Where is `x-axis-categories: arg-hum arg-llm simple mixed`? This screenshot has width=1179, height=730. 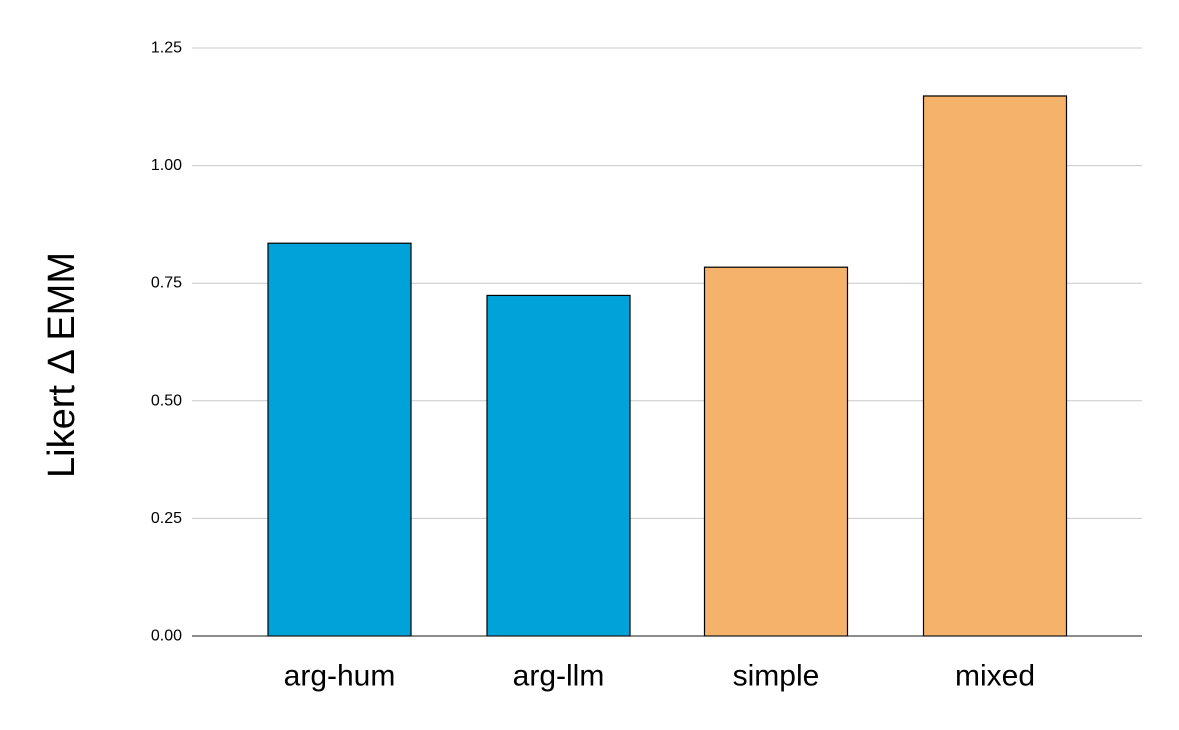
x-axis-categories: arg-hum arg-llm simple mixed is located at coordinates (659, 676).